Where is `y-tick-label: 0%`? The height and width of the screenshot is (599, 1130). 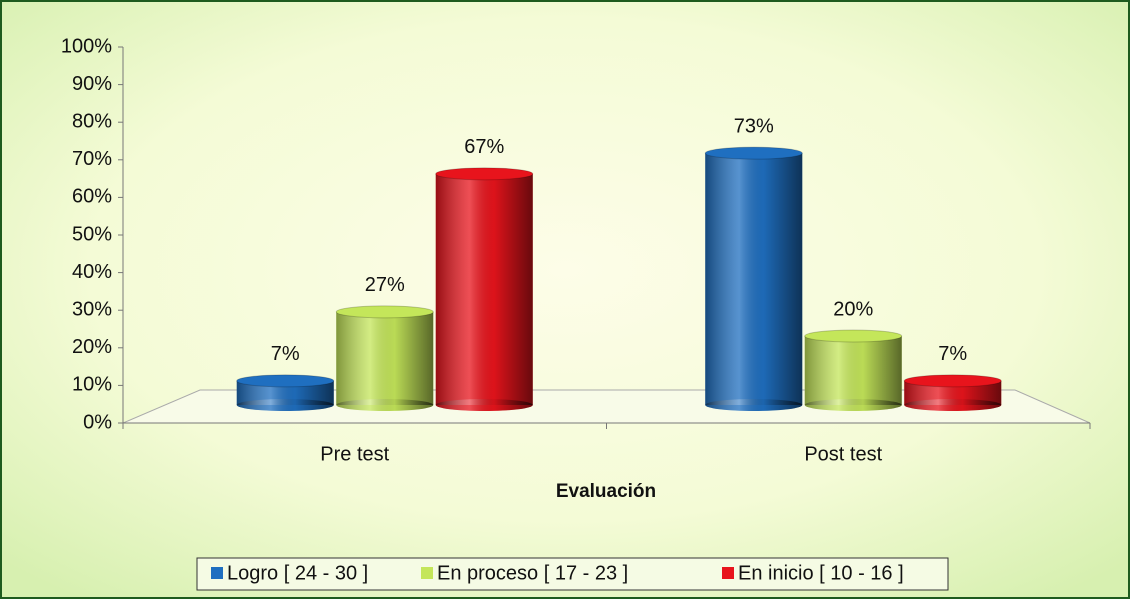 y-tick-label: 0% is located at coordinates (97, 422).